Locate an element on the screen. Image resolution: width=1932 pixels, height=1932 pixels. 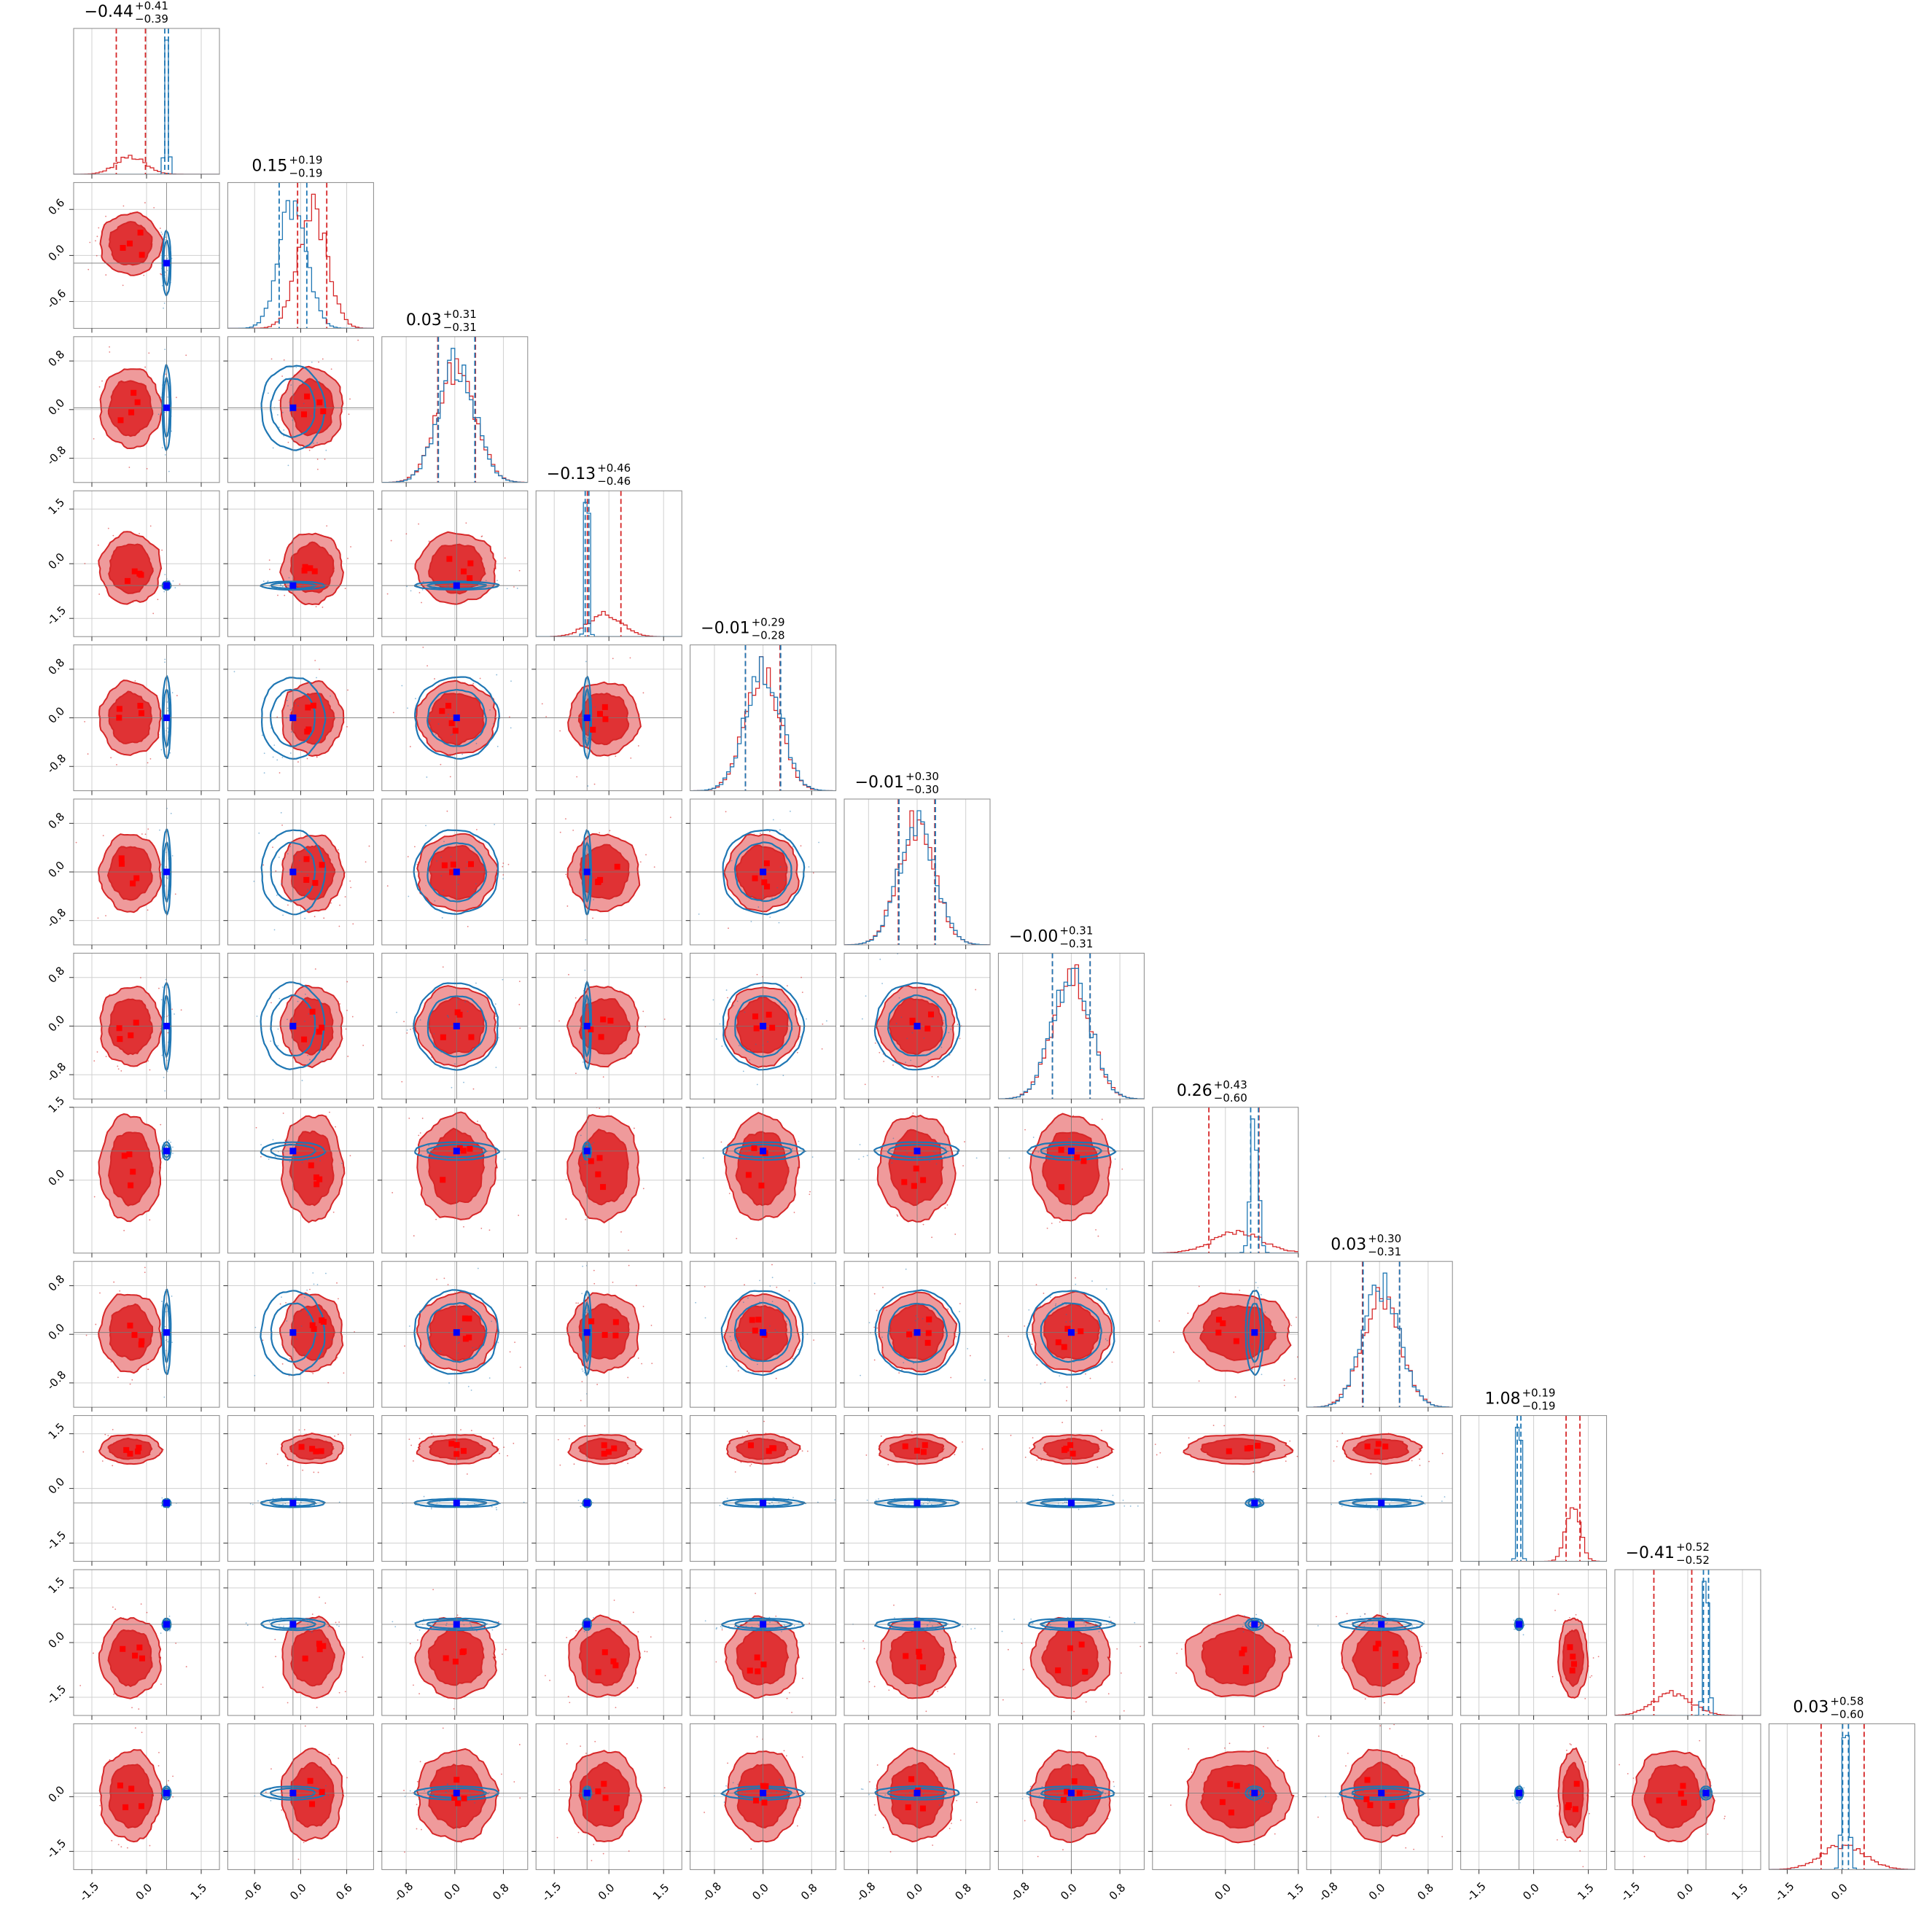
red-histogram is located at coordinates (609, 623).